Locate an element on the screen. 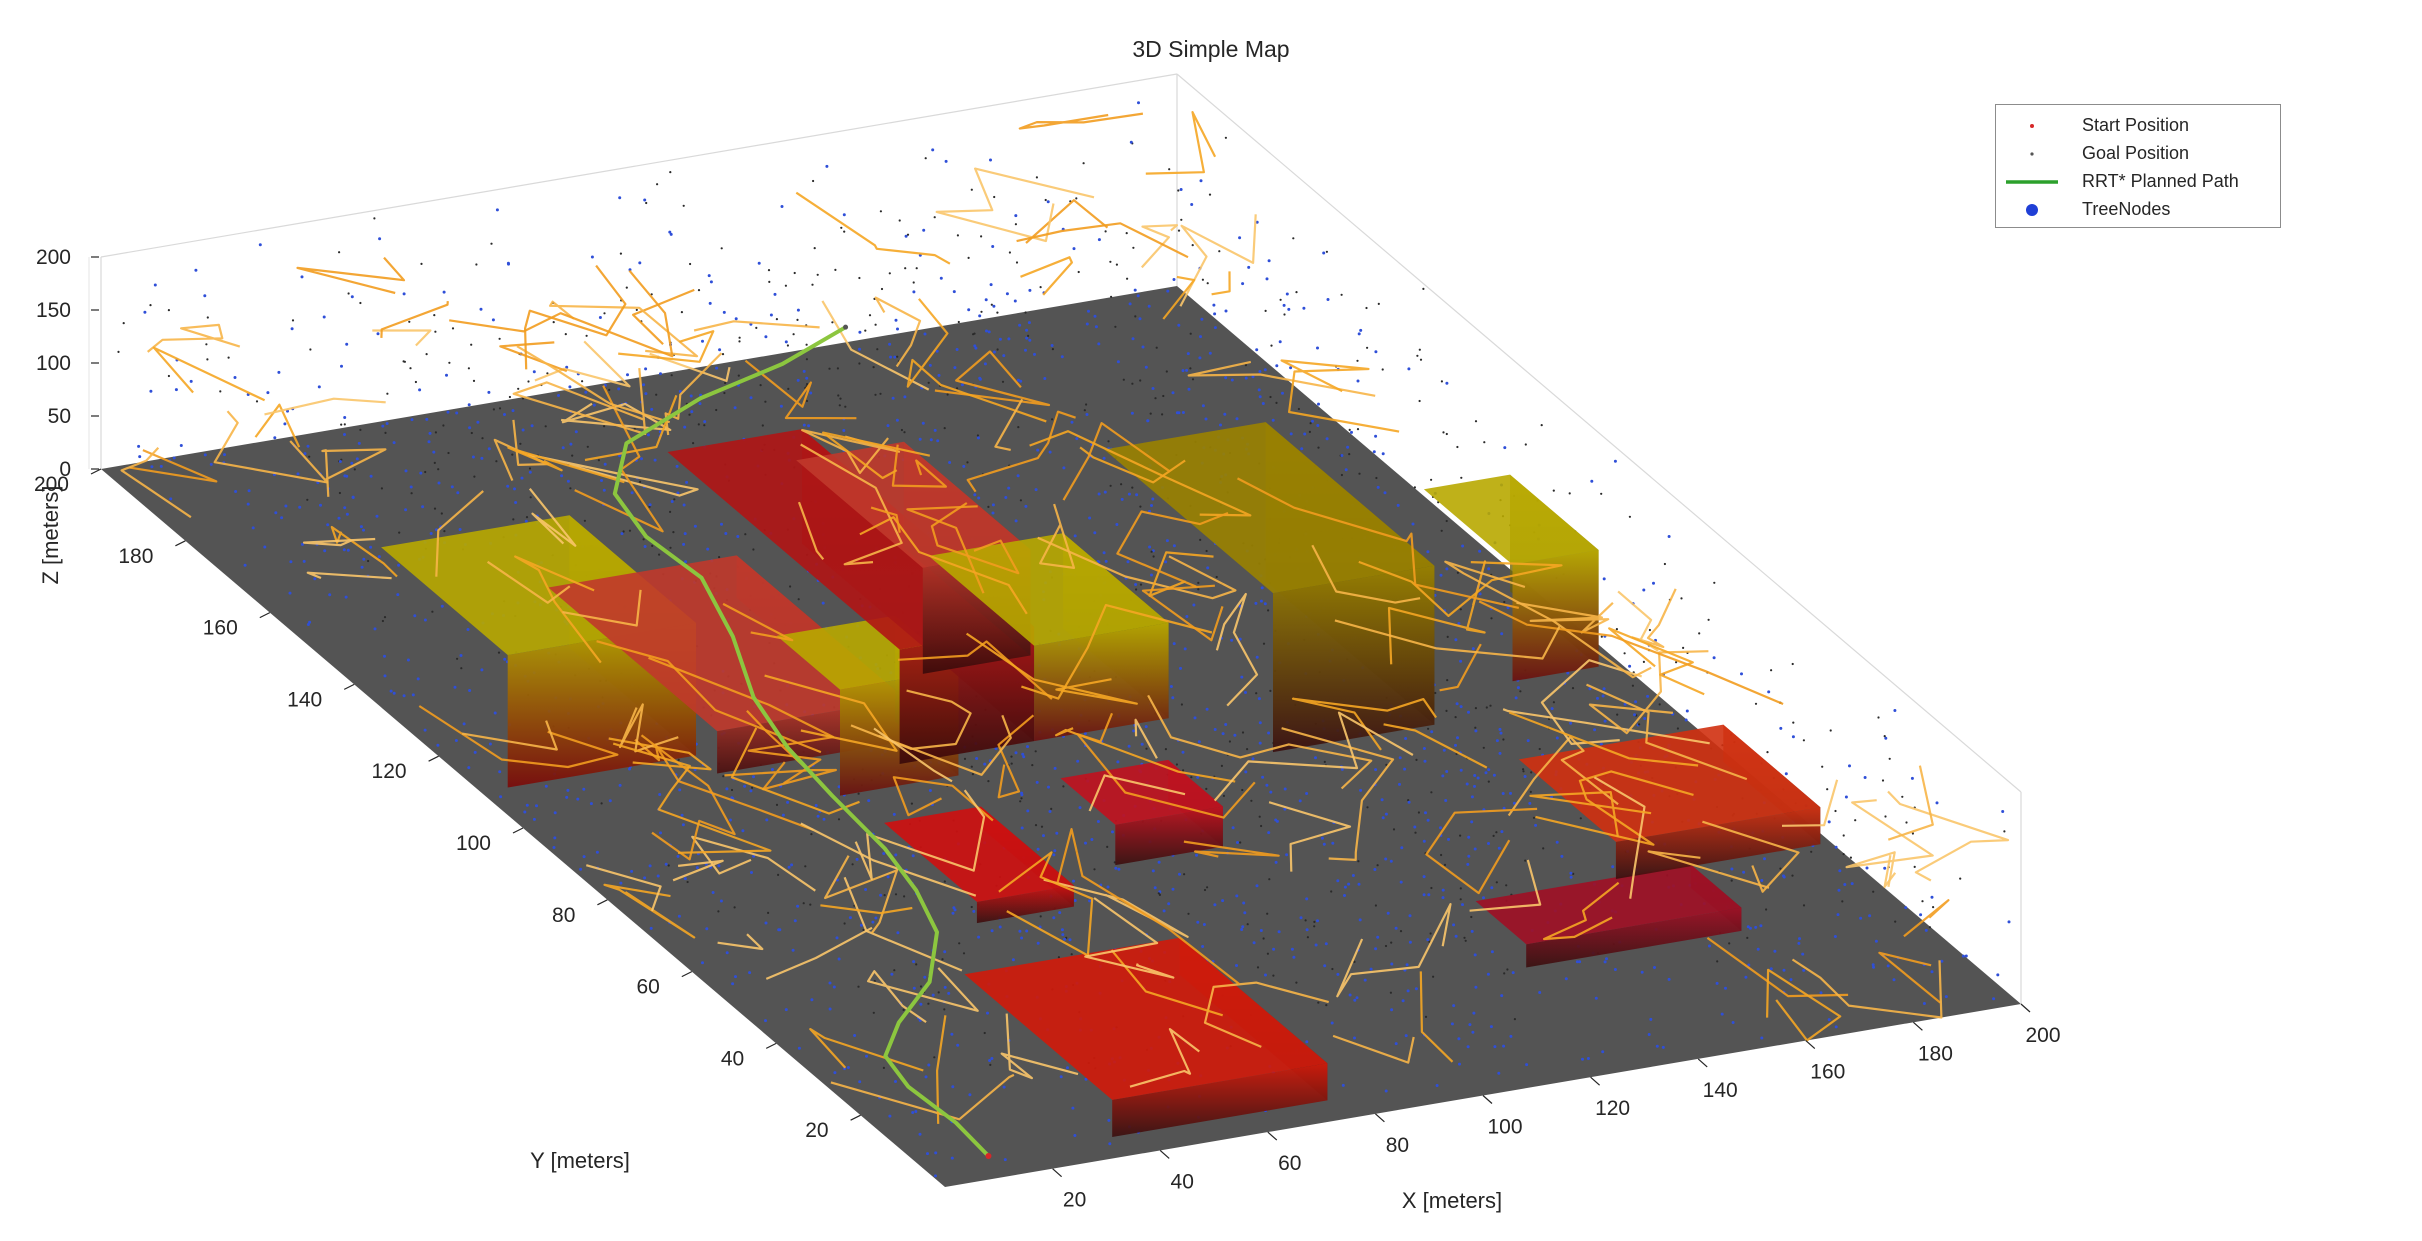  y-tick-mark is located at coordinates (602, 902).